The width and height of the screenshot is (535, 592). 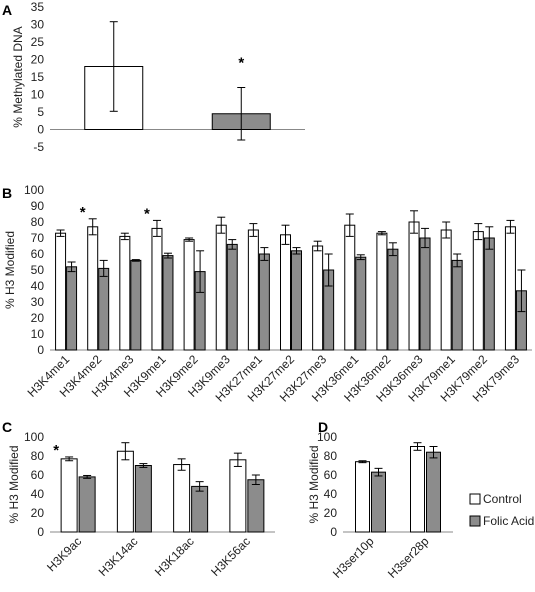 What do you see at coordinates (38, 302) in the screenshot?
I see `pb-ytick-label: 30` at bounding box center [38, 302].